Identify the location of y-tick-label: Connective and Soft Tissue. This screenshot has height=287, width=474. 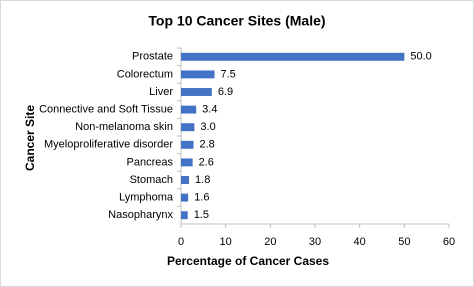
(106, 110).